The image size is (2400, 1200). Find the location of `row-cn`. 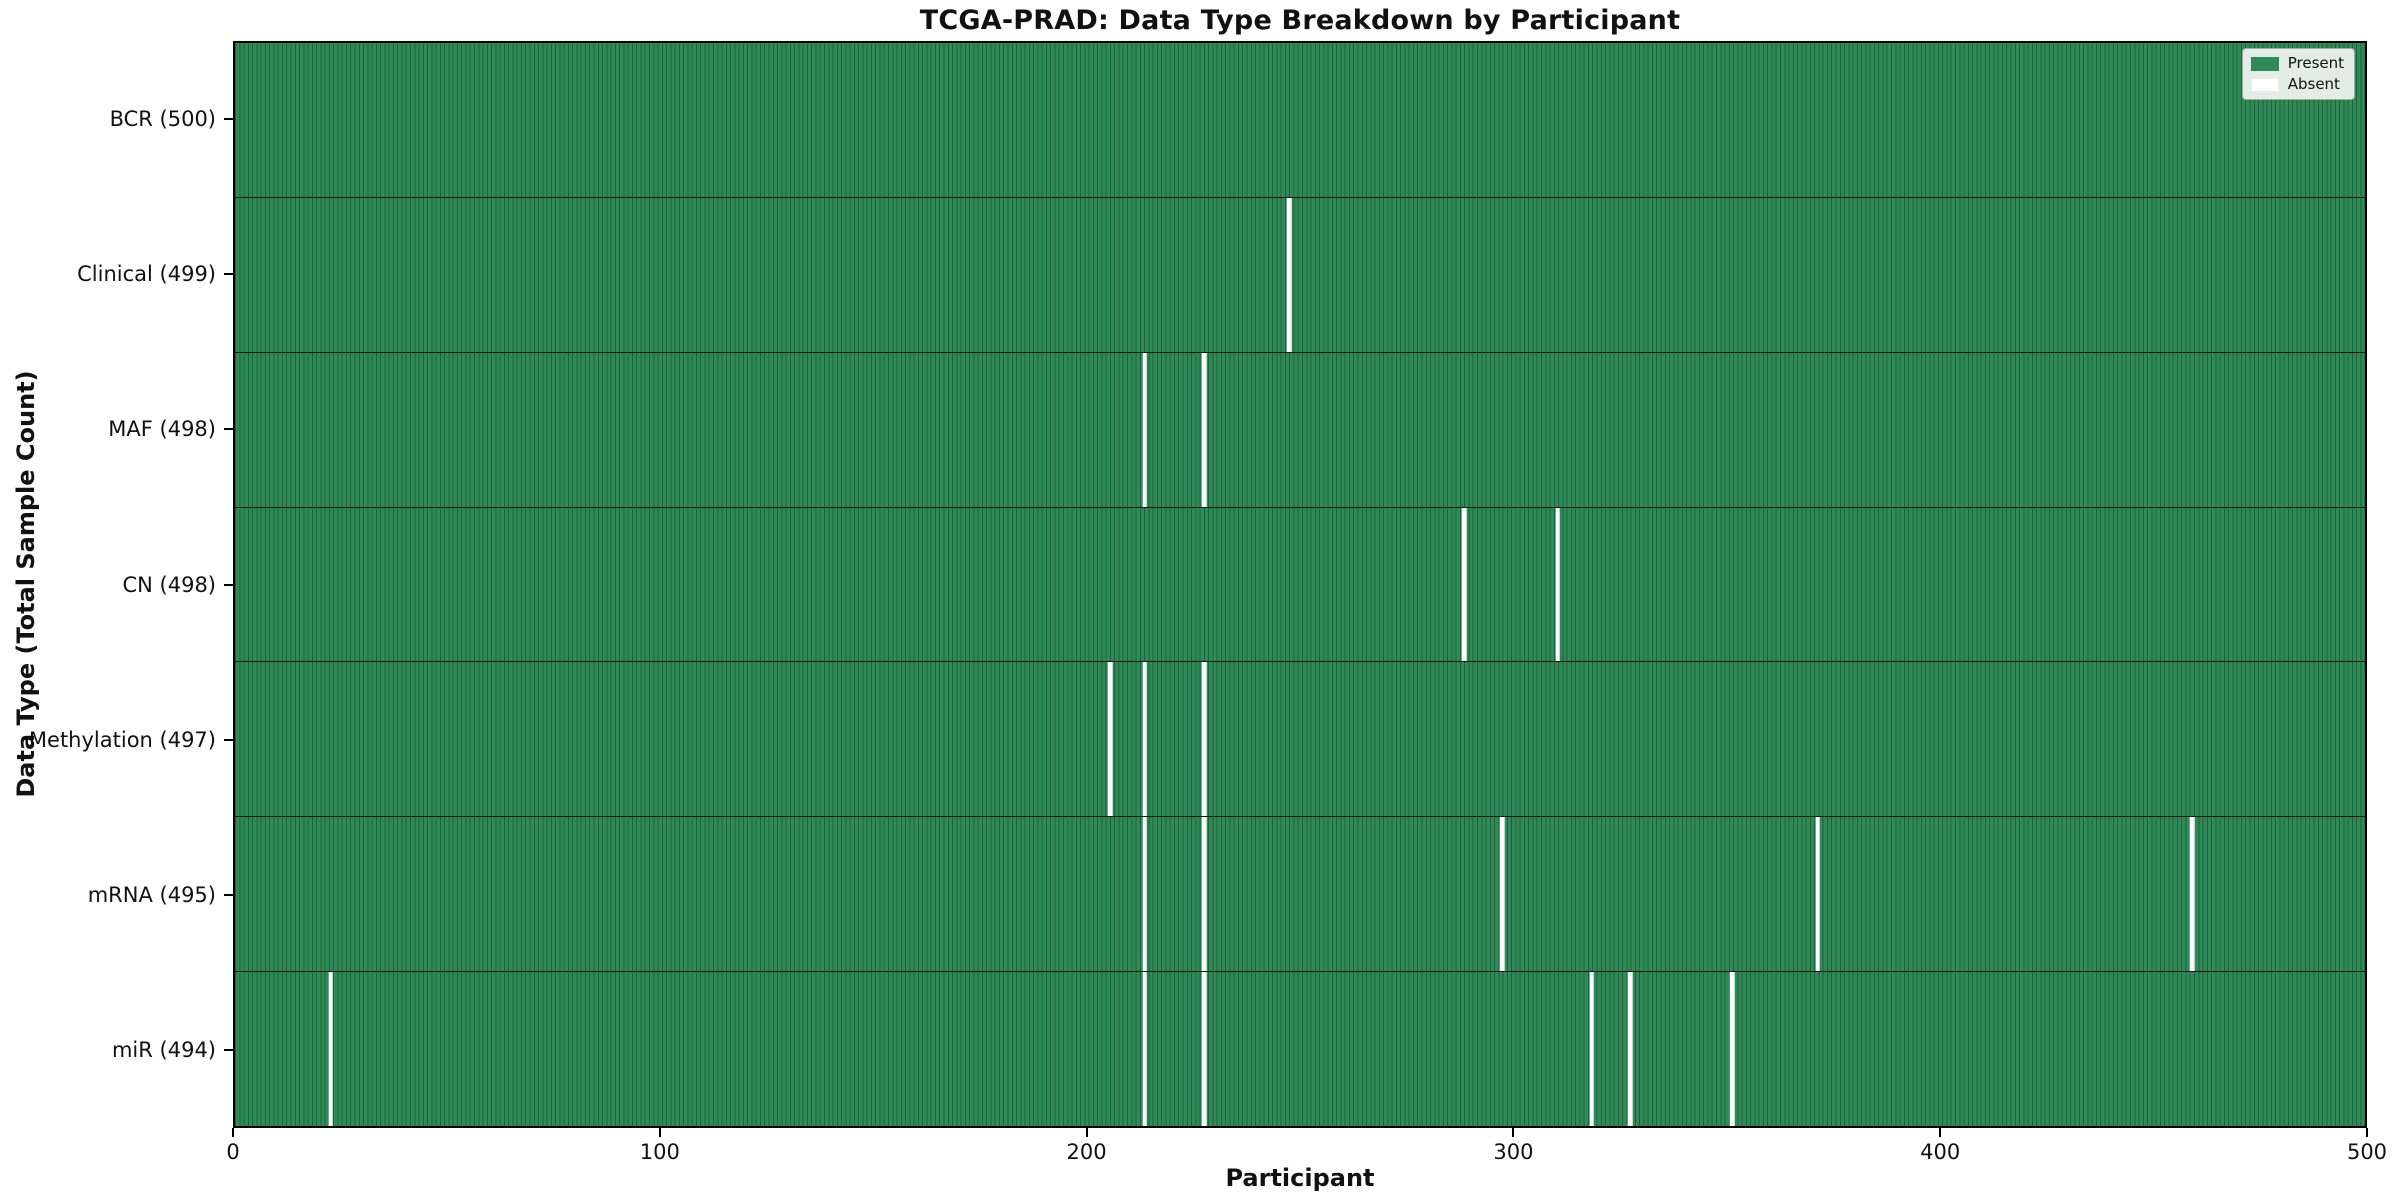

row-cn is located at coordinates (1300, 584).